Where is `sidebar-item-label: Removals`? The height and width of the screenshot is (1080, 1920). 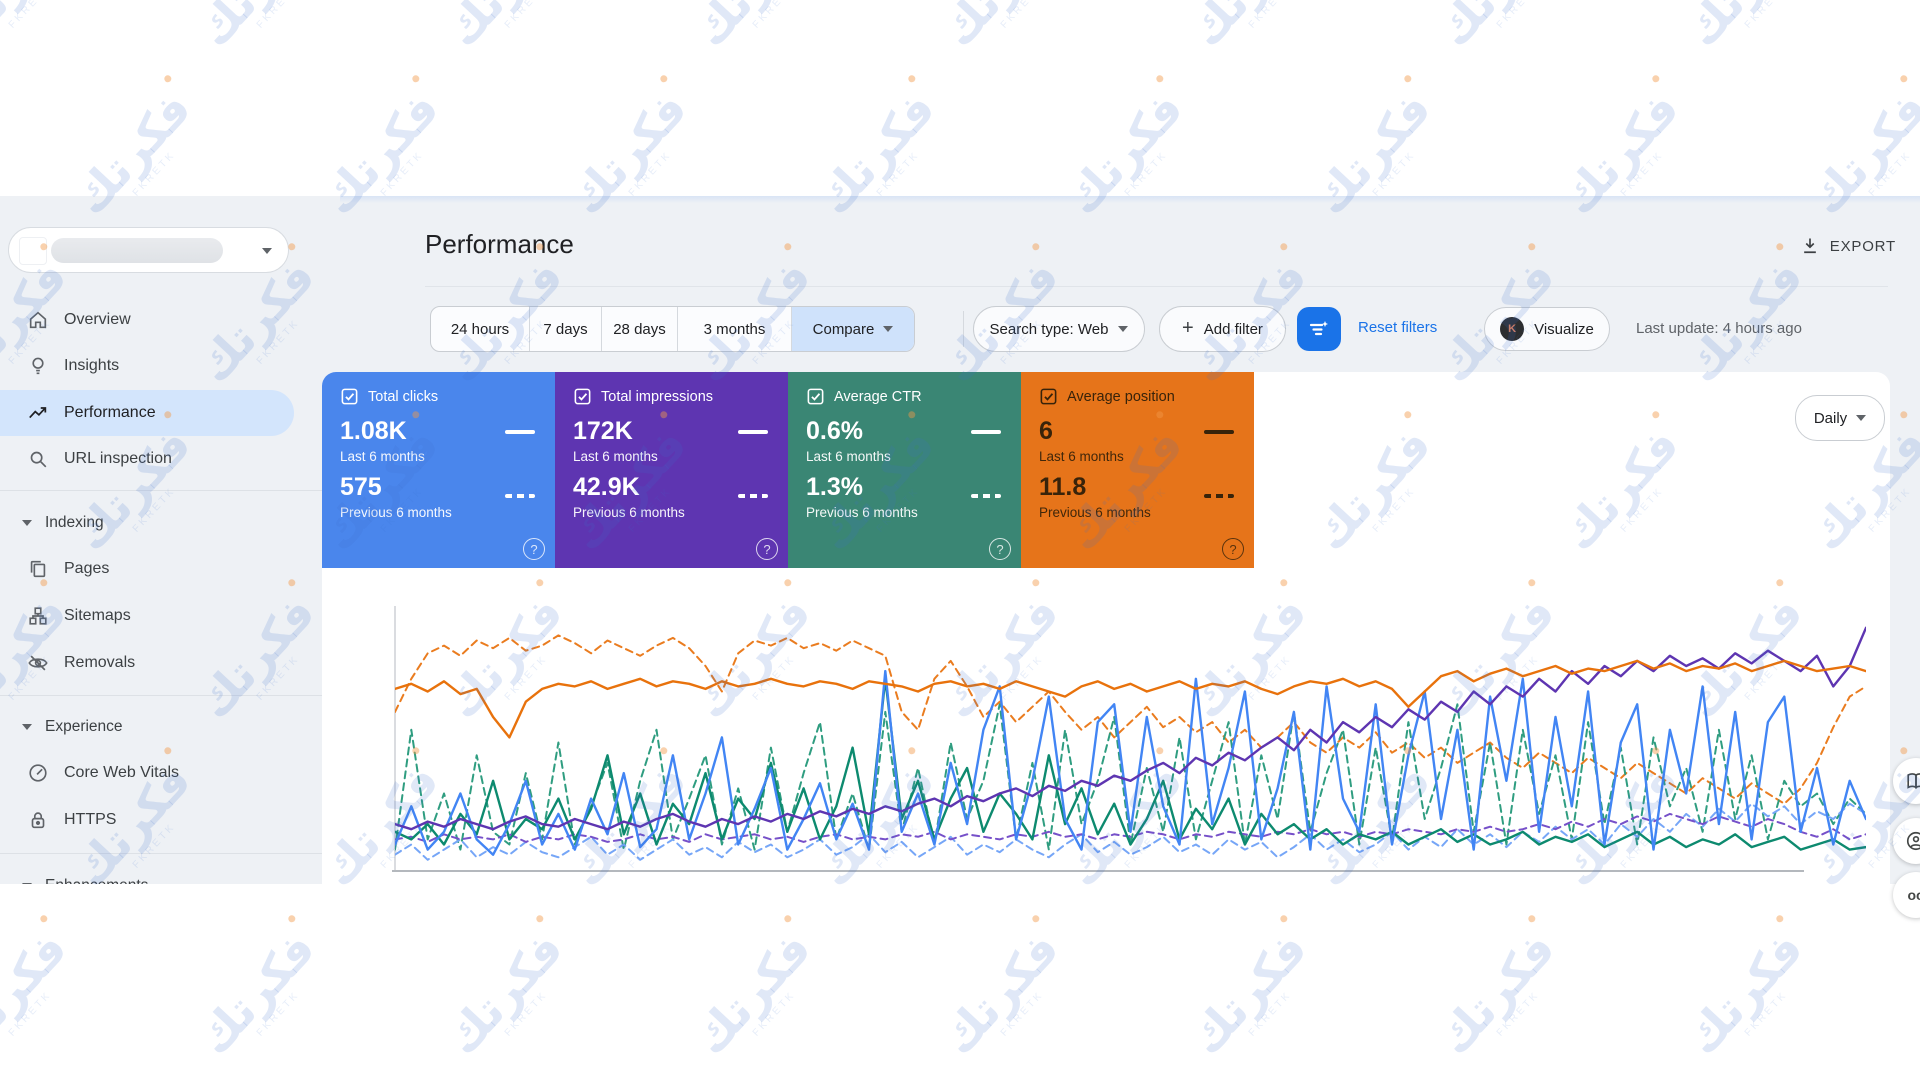
sidebar-item-label: Removals is located at coordinates (100, 662).